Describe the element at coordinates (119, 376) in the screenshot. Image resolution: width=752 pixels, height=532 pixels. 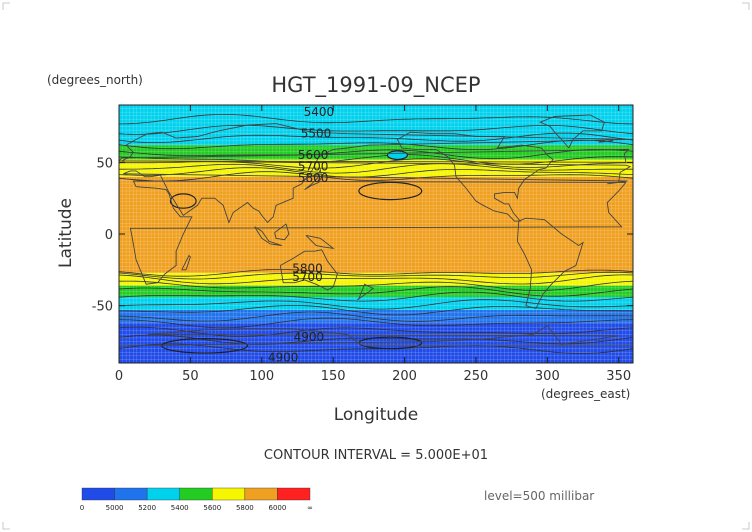
I see `x-tick-label: 0` at that location.